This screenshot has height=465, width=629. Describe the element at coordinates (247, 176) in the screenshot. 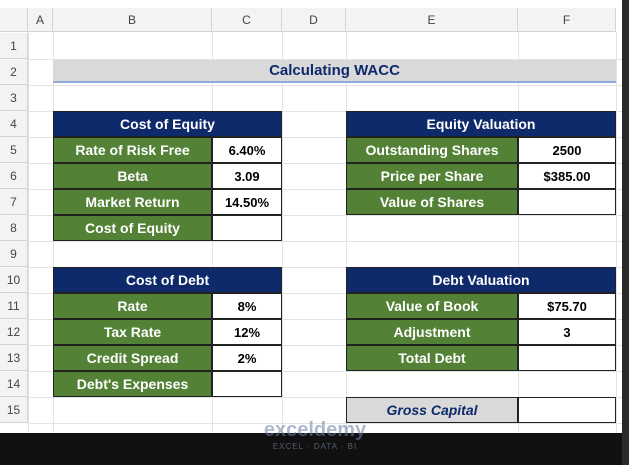

I see `row-value: 3.09` at that location.